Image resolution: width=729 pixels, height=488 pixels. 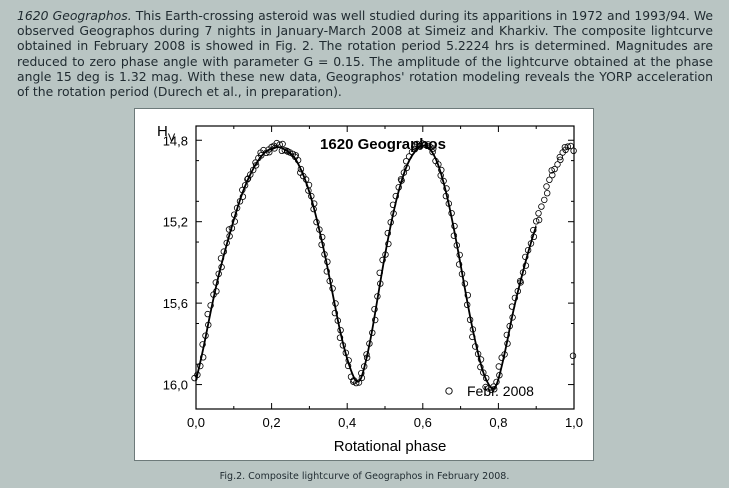 I want to click on x-tick-label: 0,2, so click(x=272, y=422).